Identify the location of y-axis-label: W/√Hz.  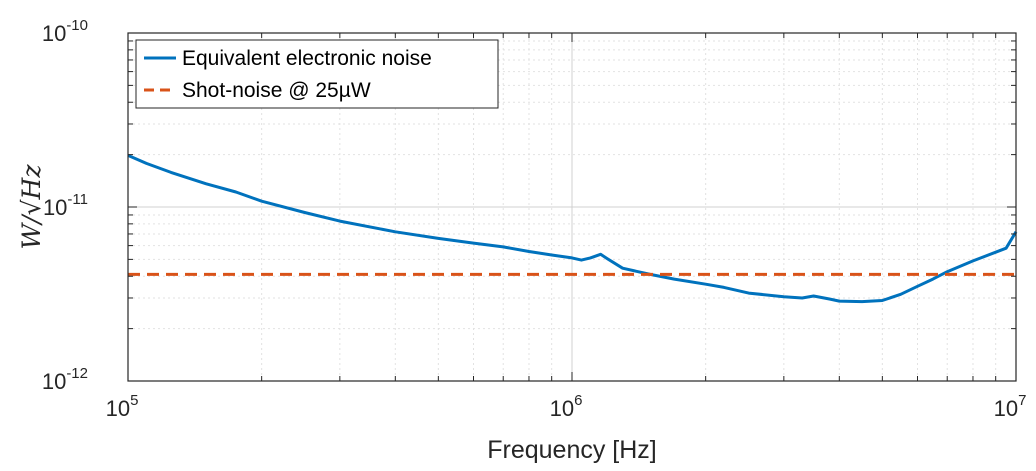
(31, 207).